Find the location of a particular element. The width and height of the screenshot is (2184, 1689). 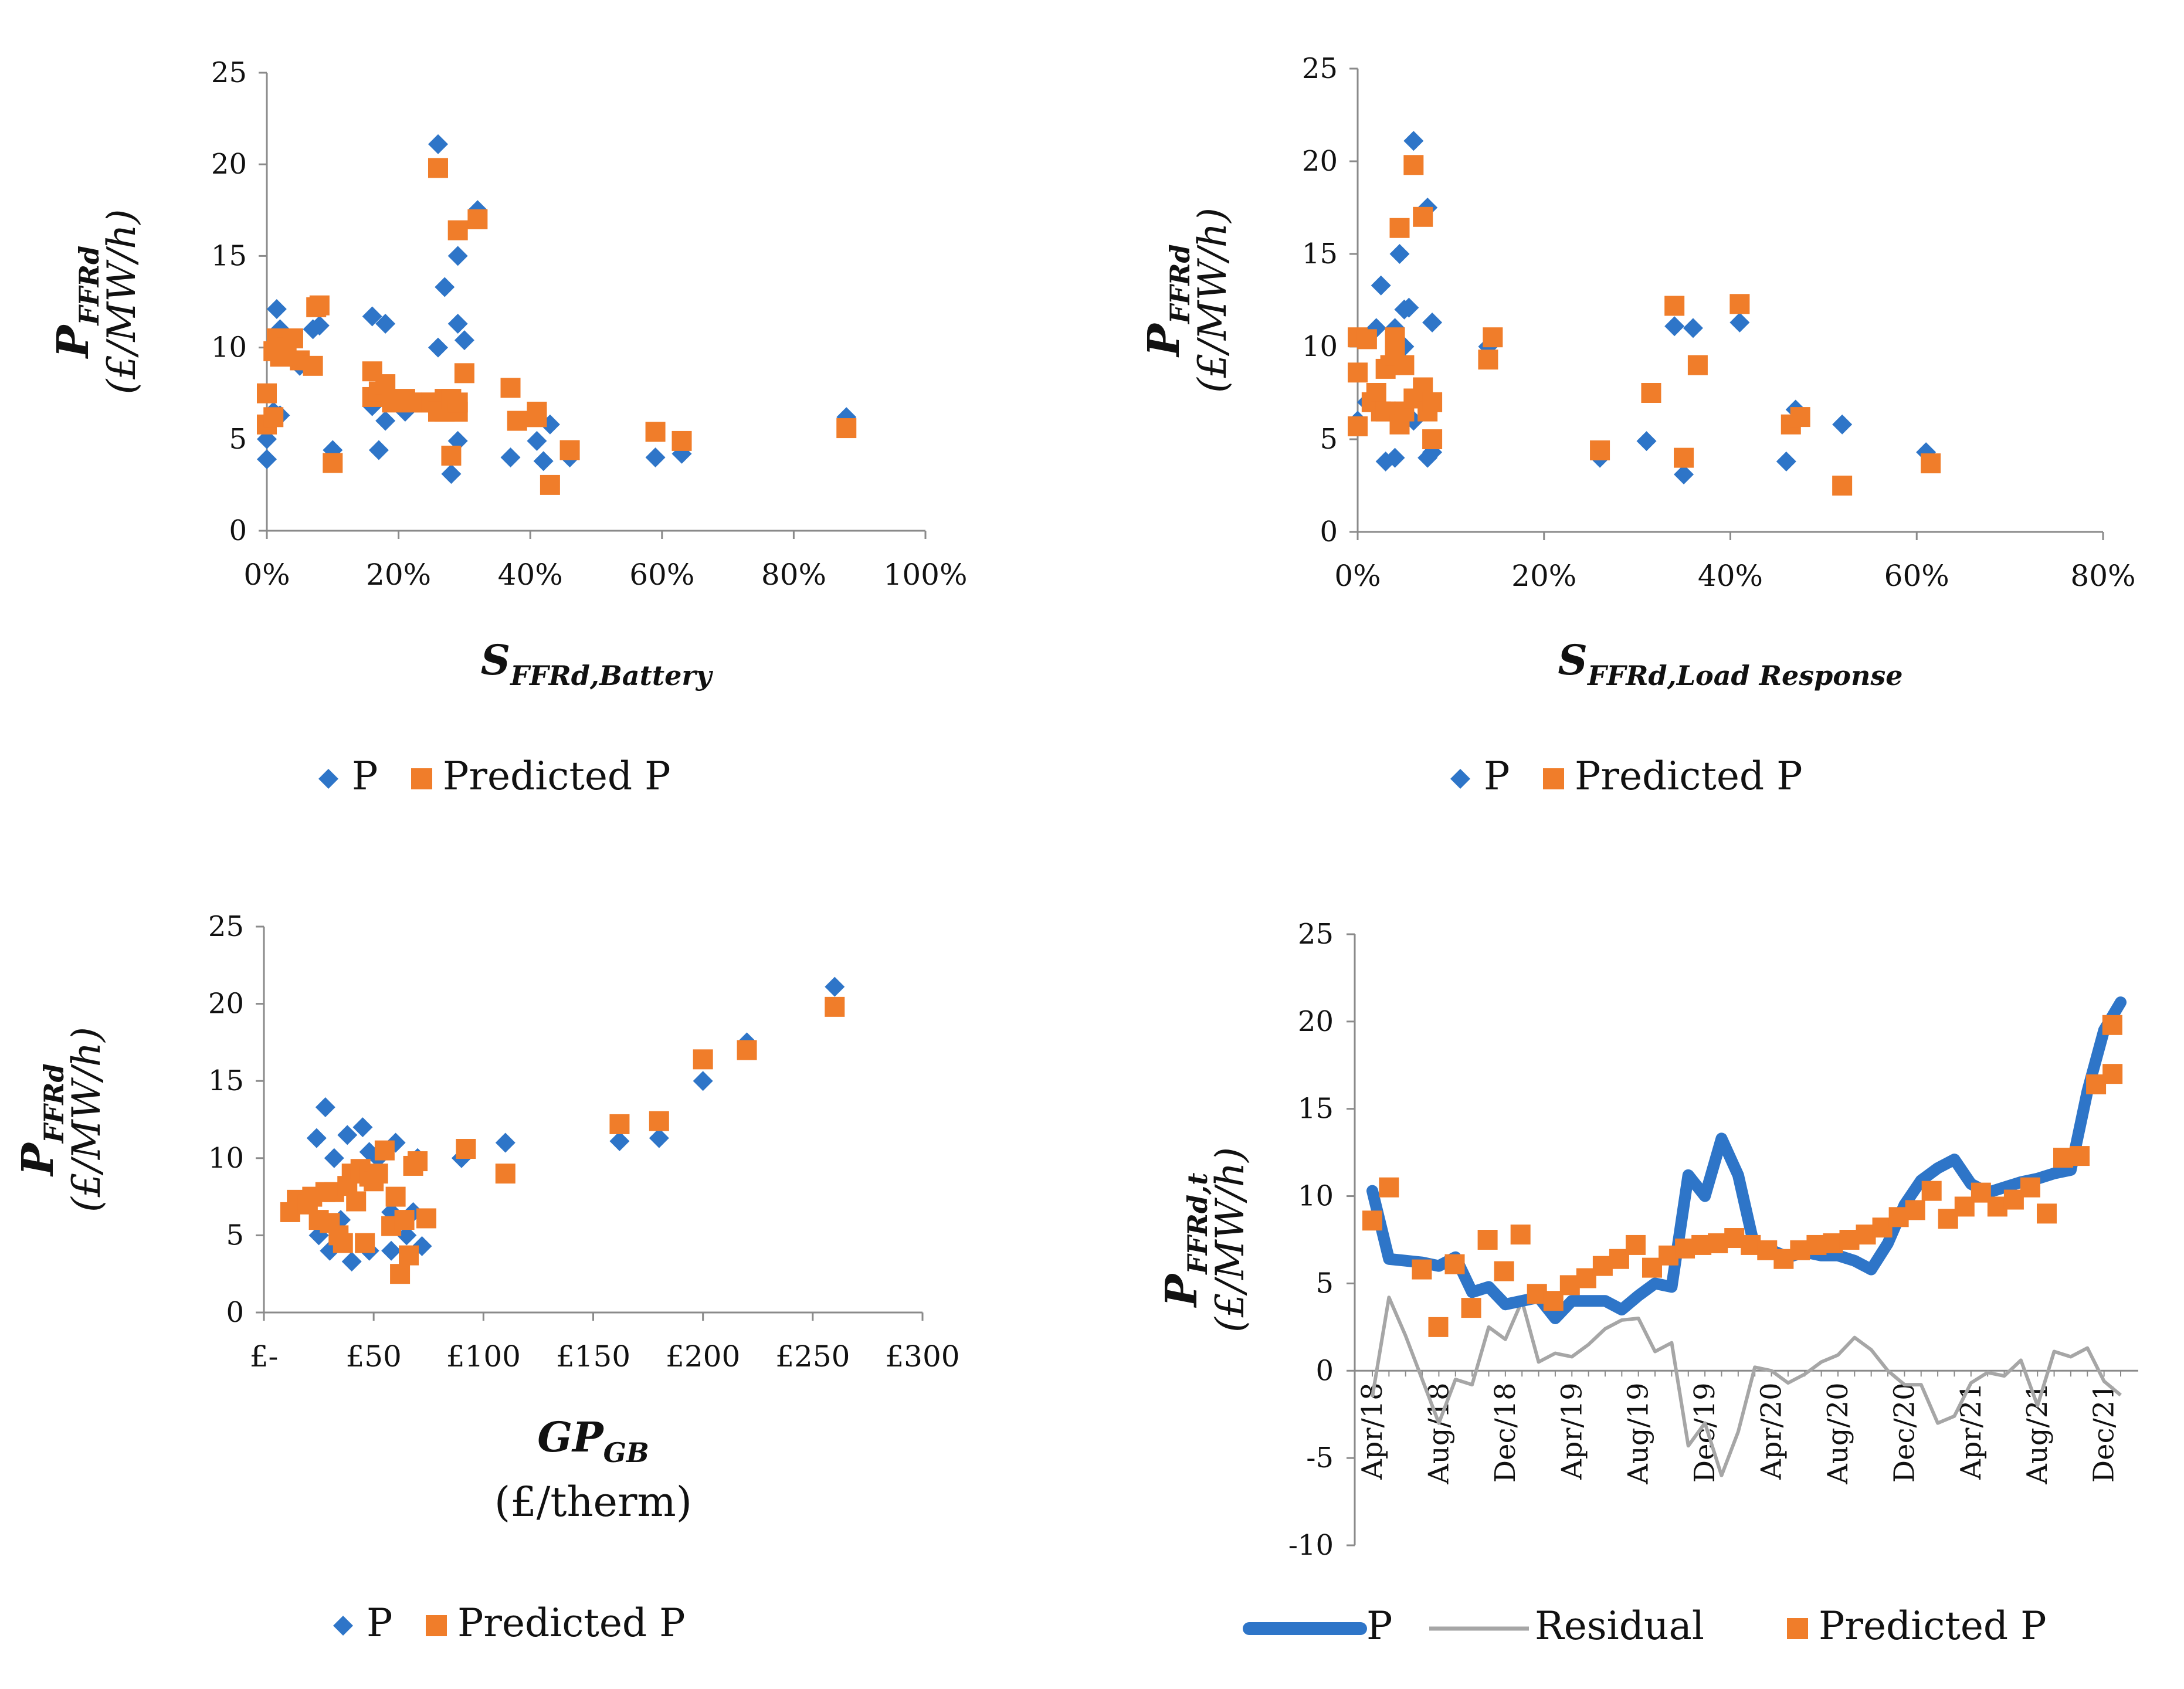

x-axis-title: SFFRd,Load Response is located at coordinates (1730, 663).